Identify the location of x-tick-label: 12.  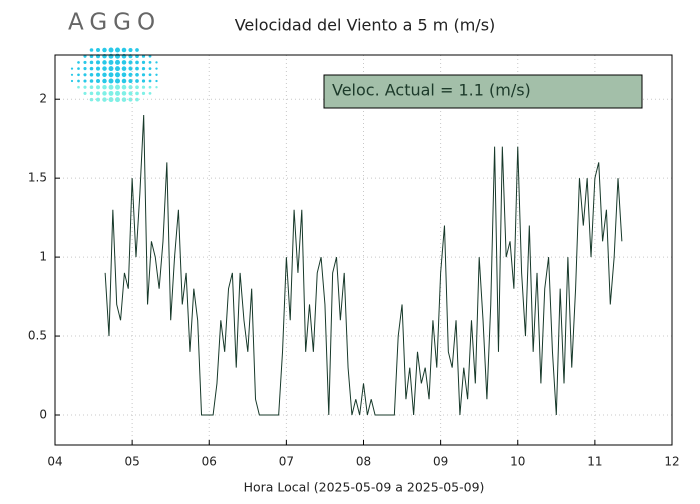
(671, 462).